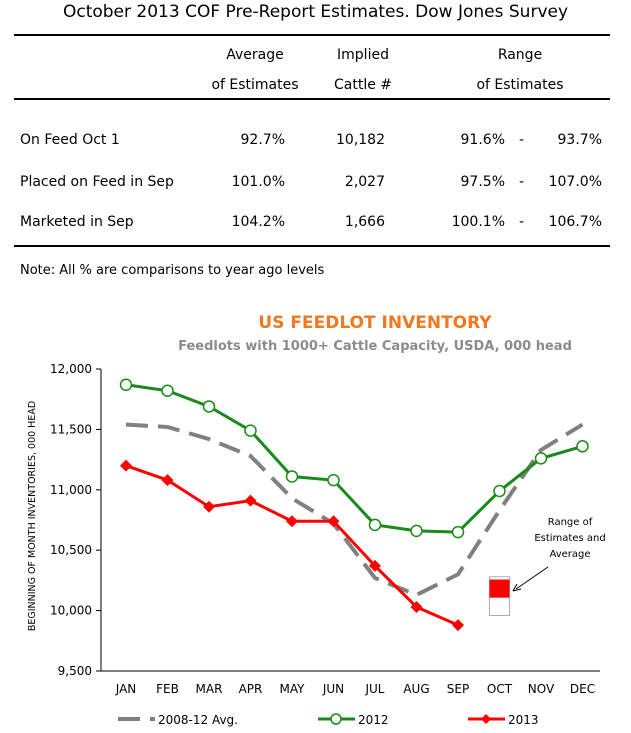  Describe the element at coordinates (532, 578) in the screenshot. I see `annotation-arrow` at that location.